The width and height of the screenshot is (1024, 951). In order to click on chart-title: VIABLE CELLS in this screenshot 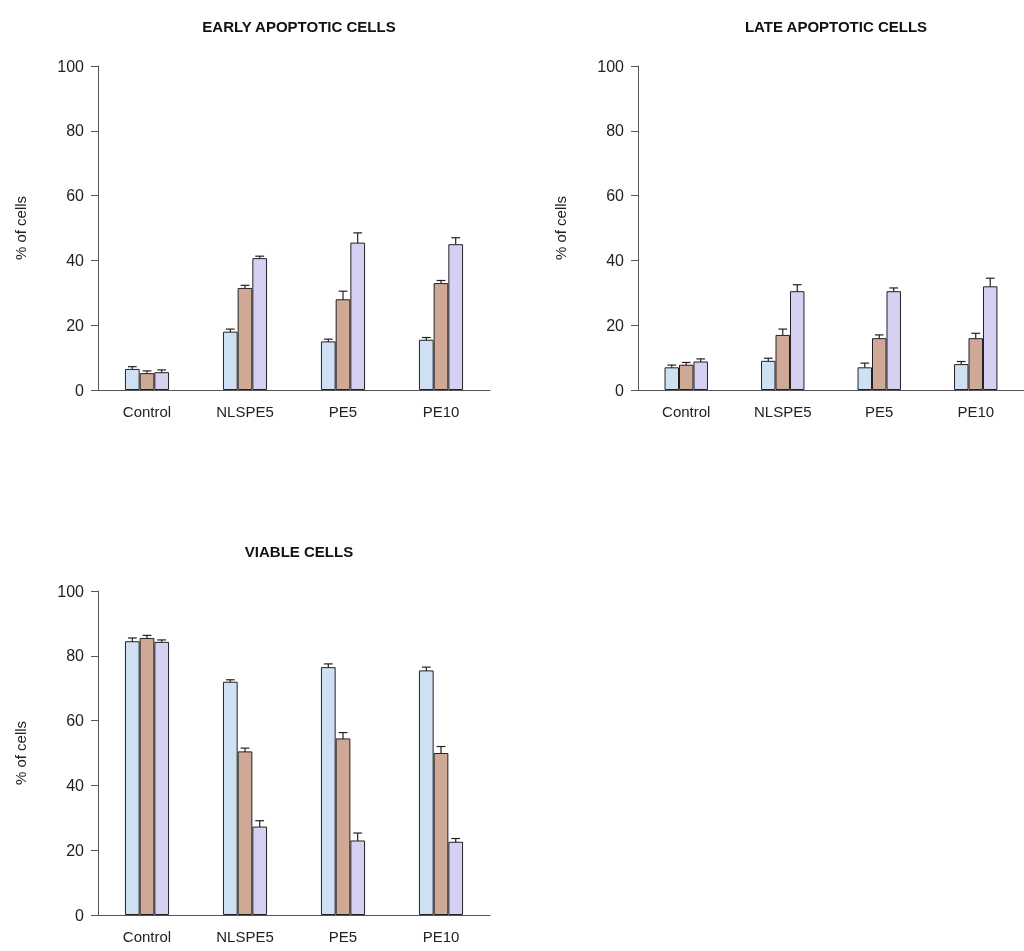, I will do `click(299, 551)`.